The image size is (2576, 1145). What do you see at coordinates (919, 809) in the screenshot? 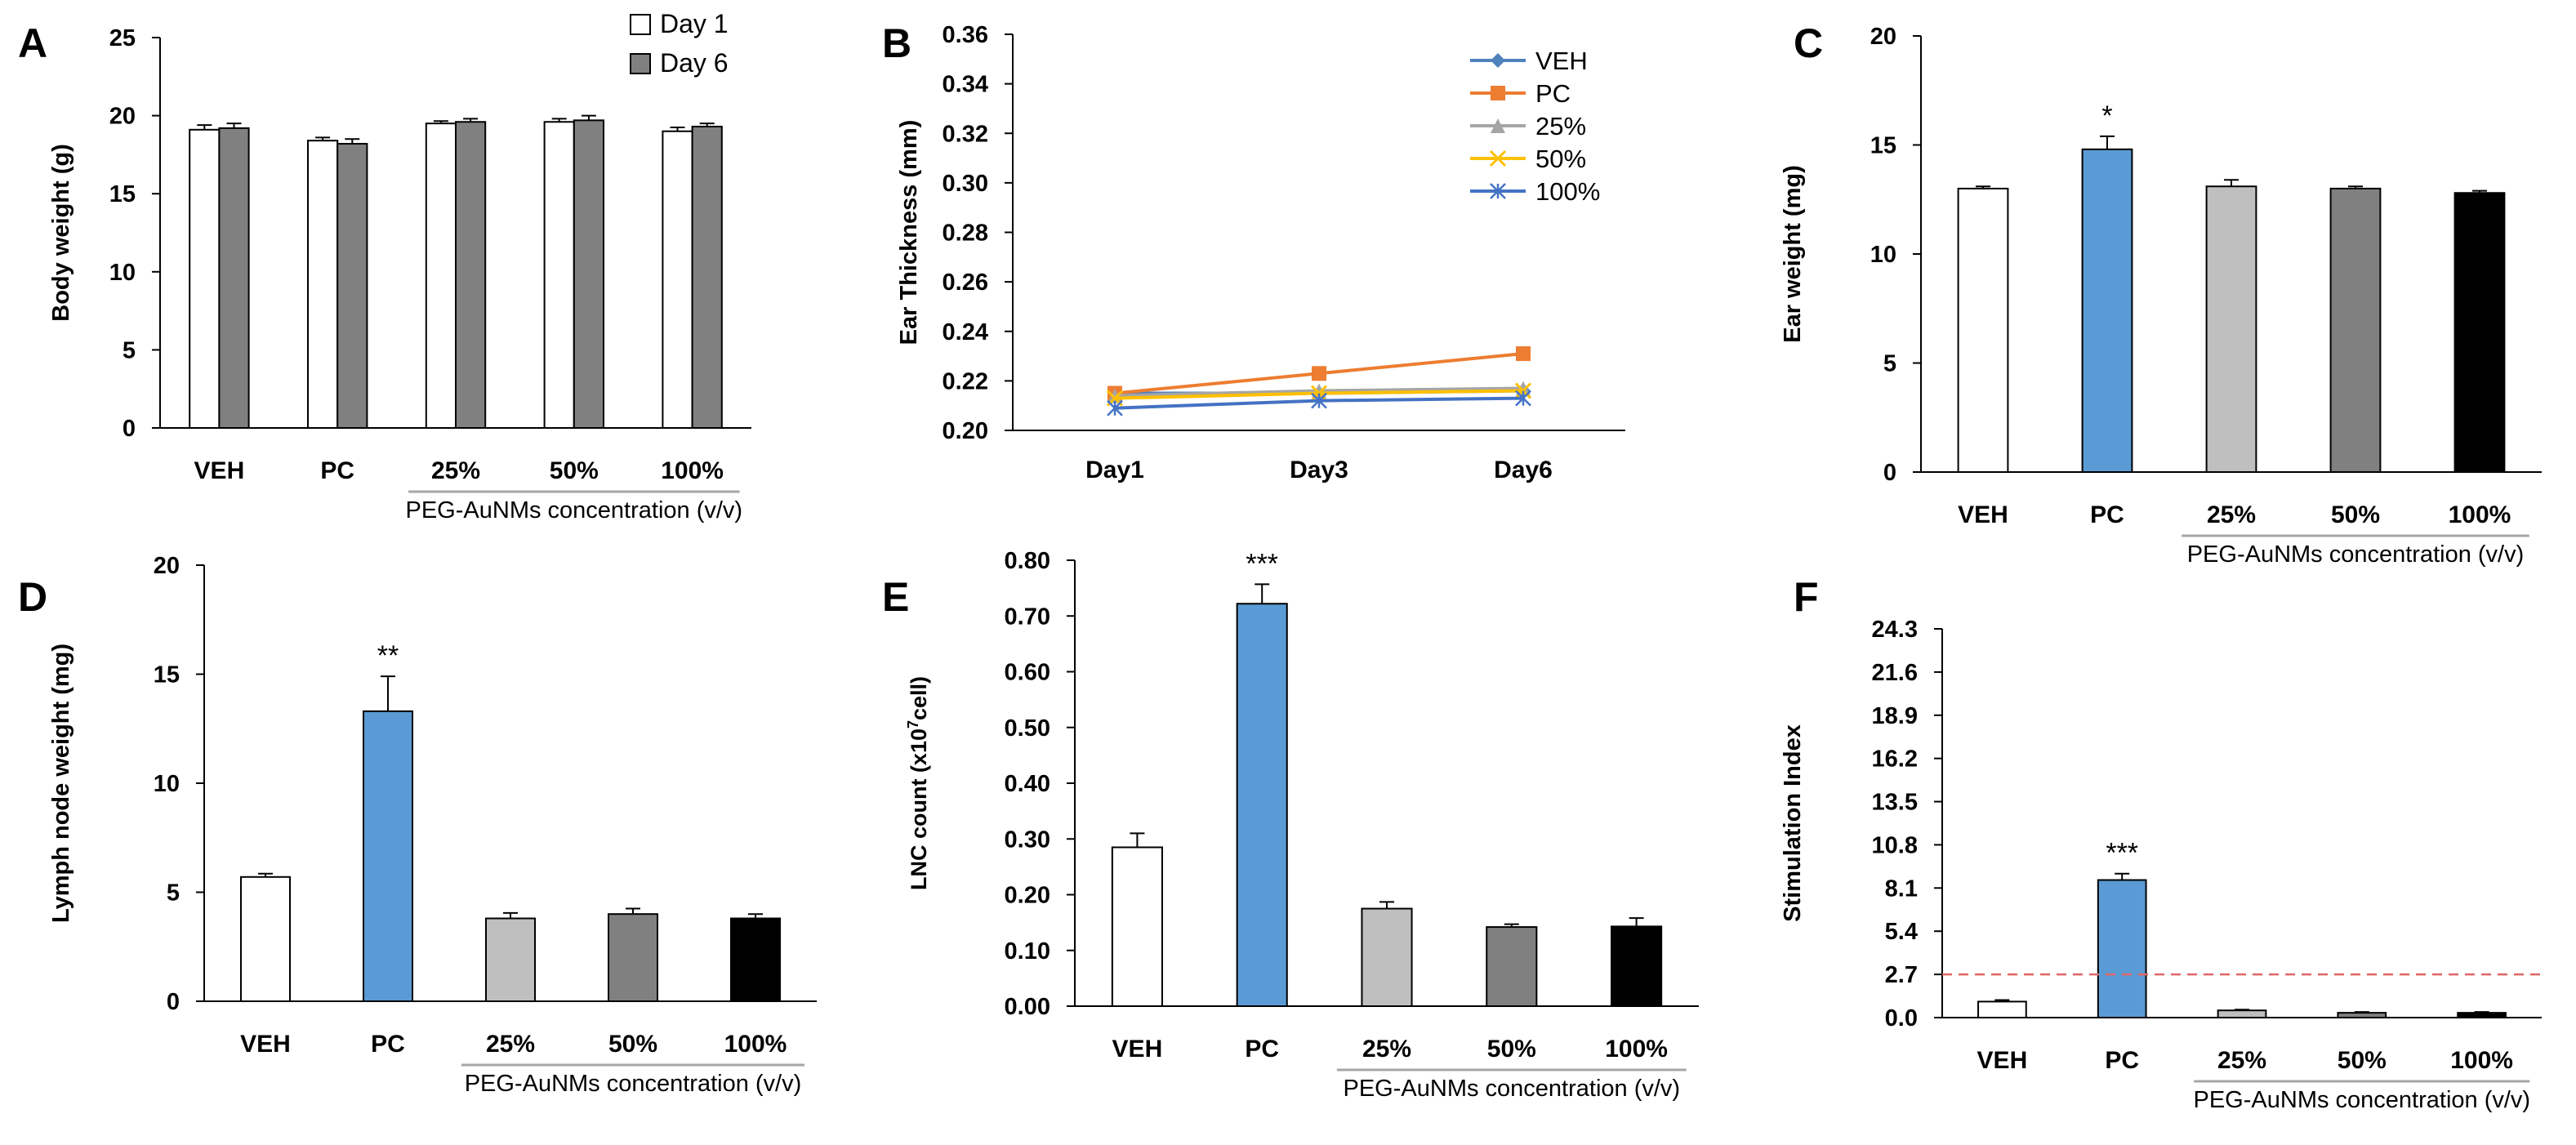
I see `y-axis-title-main: LNC count (x10` at bounding box center [919, 809].